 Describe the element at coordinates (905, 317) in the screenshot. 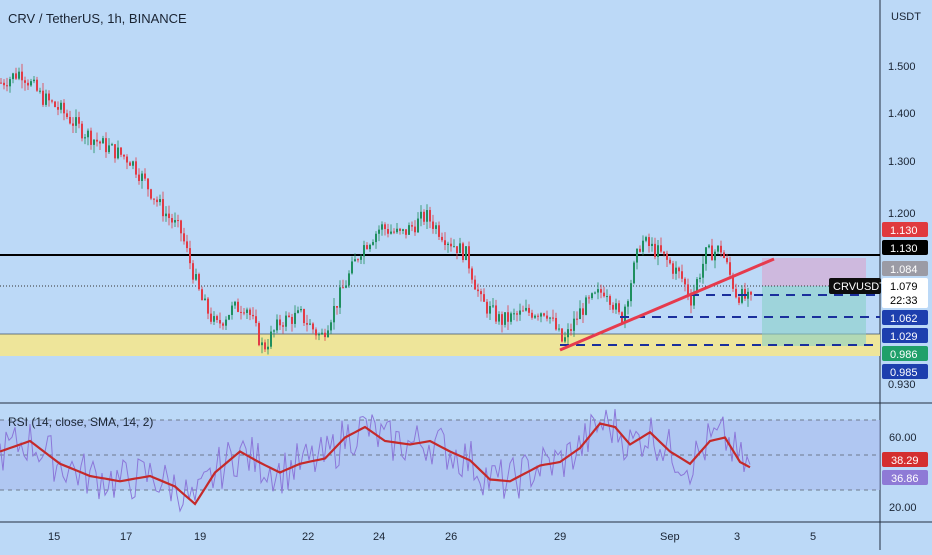

I see `price-label-5: 1.062` at that location.